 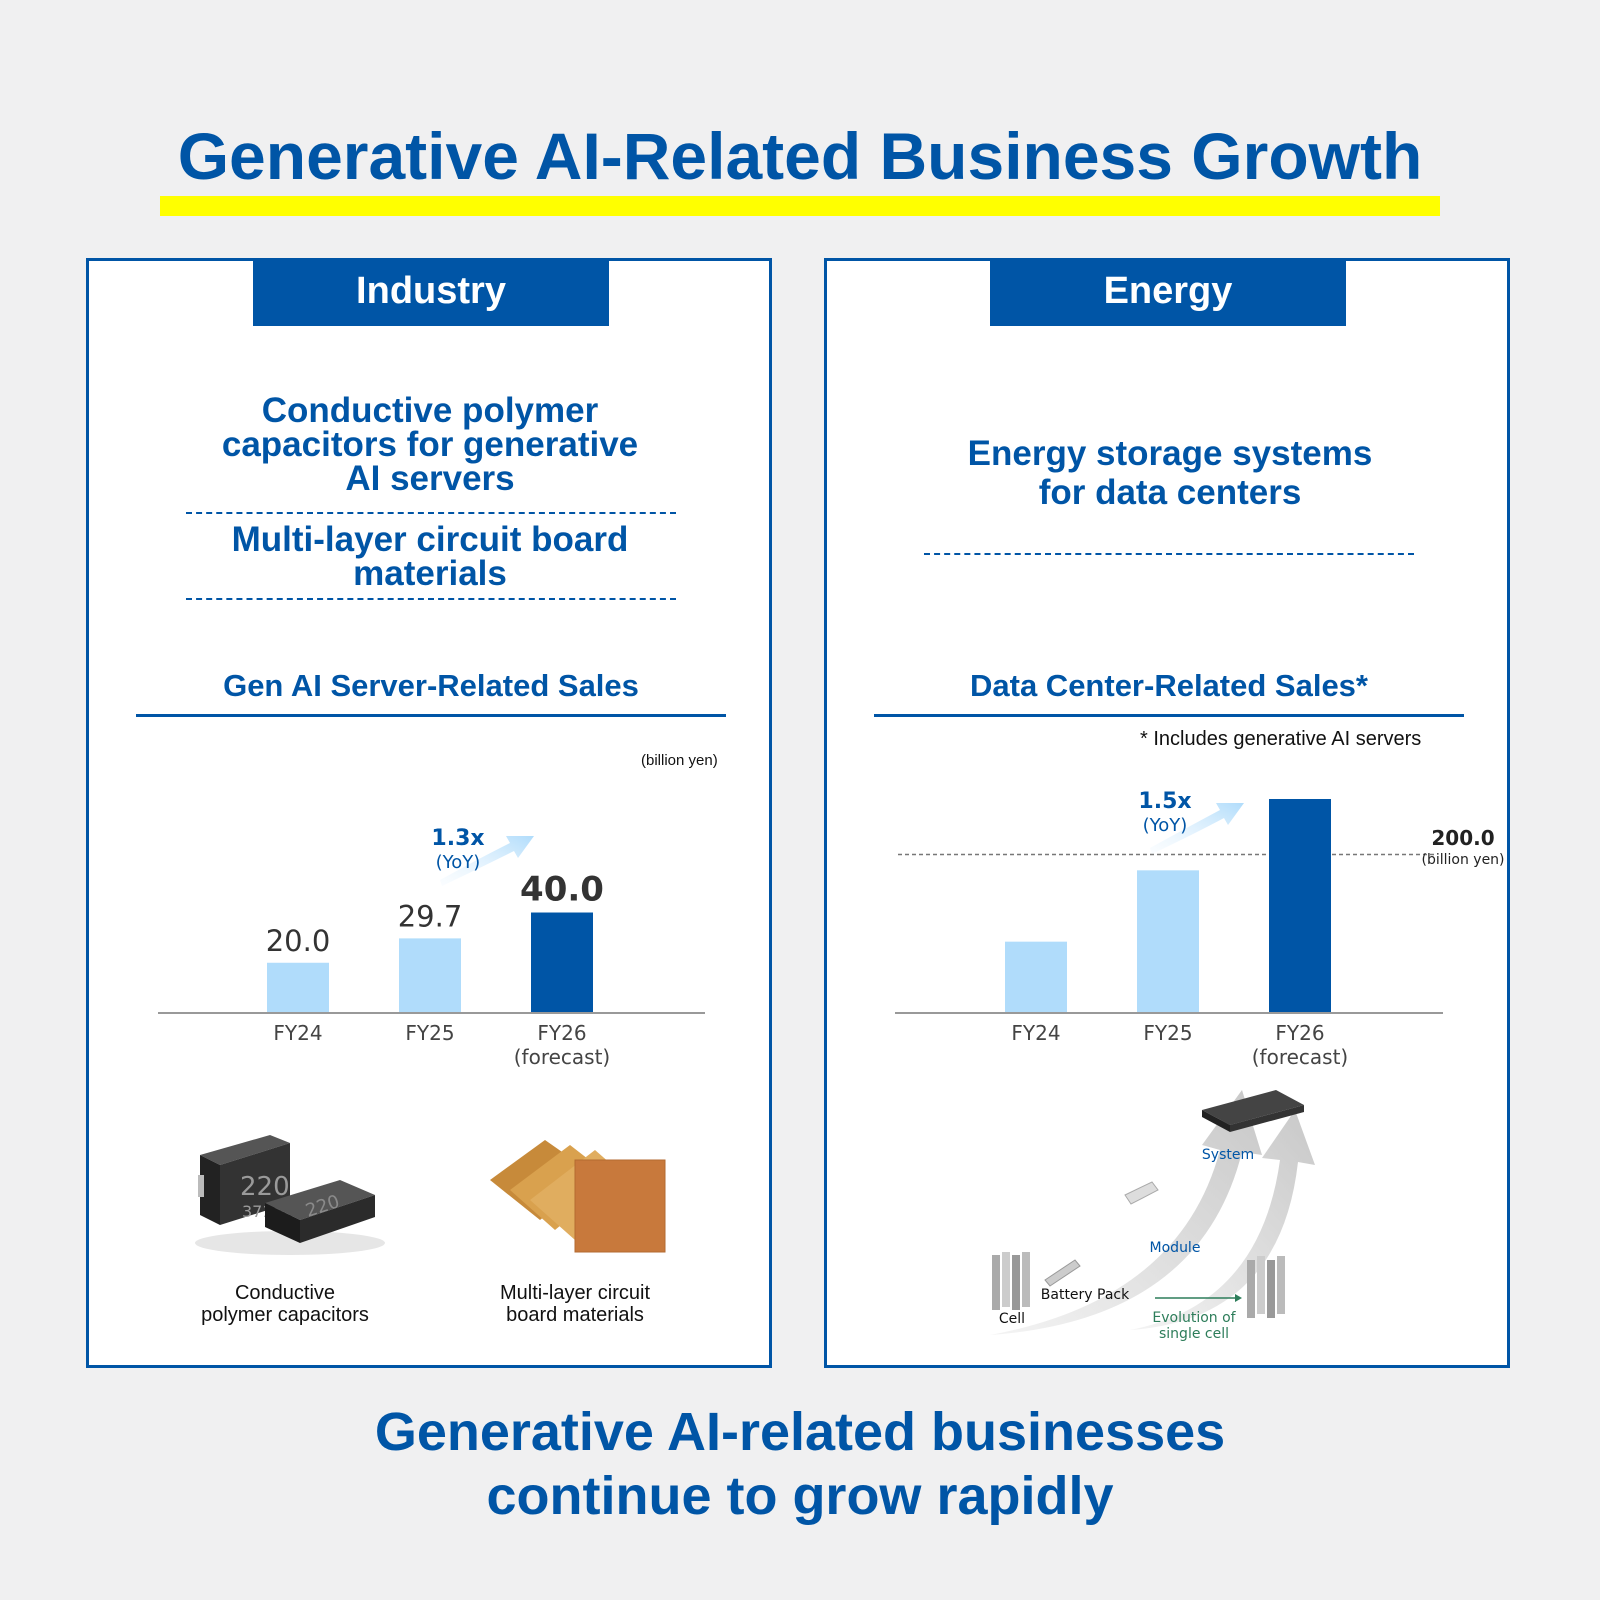 What do you see at coordinates (457, 838) in the screenshot?
I see `growth-value: 1.3x` at bounding box center [457, 838].